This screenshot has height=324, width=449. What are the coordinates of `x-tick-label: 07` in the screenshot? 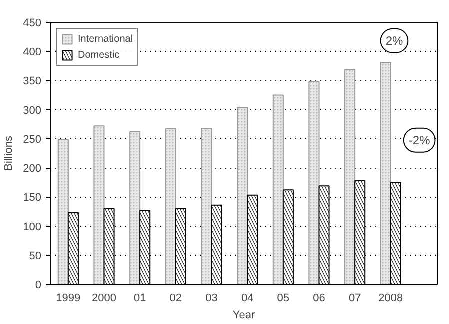 It's located at (355, 298).